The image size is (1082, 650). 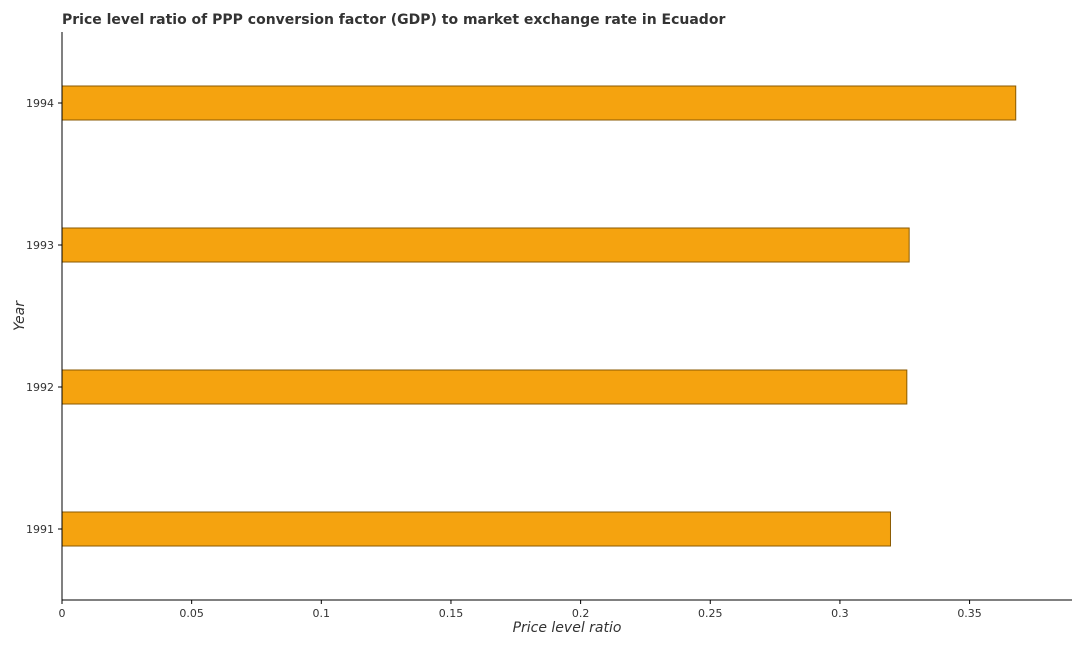 What do you see at coordinates (44, 316) in the screenshot?
I see `y-ticks-group: 1991 1992 1993 1994` at bounding box center [44, 316].